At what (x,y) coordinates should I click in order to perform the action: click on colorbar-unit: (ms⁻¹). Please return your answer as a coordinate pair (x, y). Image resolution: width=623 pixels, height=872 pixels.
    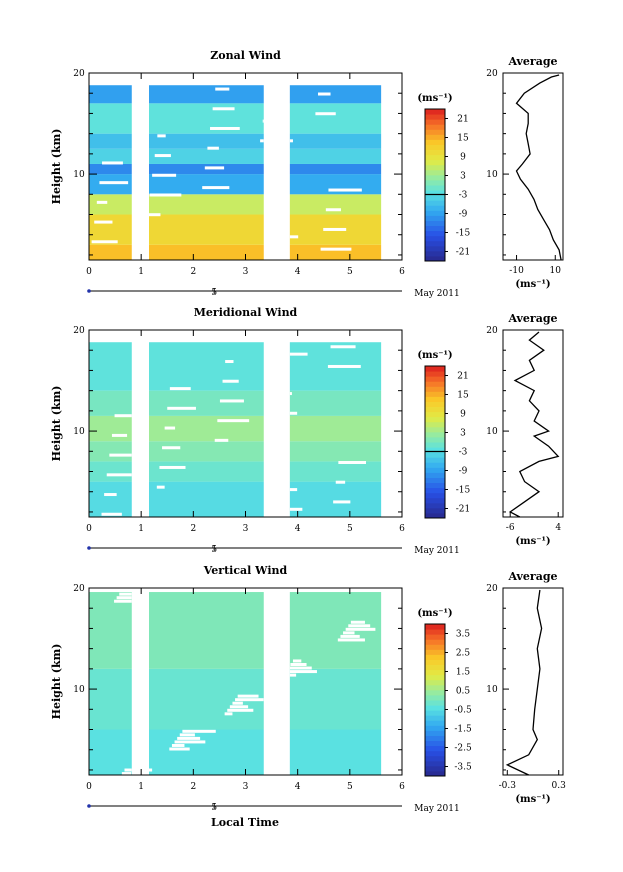
    Looking at the image, I should click on (434, 355).